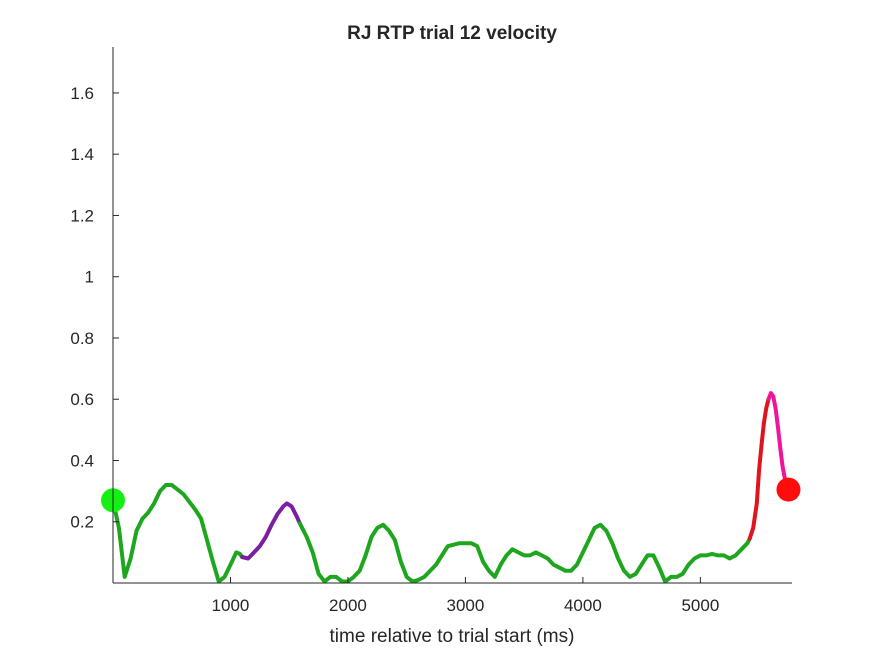  What do you see at coordinates (82, 93) in the screenshot?
I see `y-tick-label: 1.6` at bounding box center [82, 93].